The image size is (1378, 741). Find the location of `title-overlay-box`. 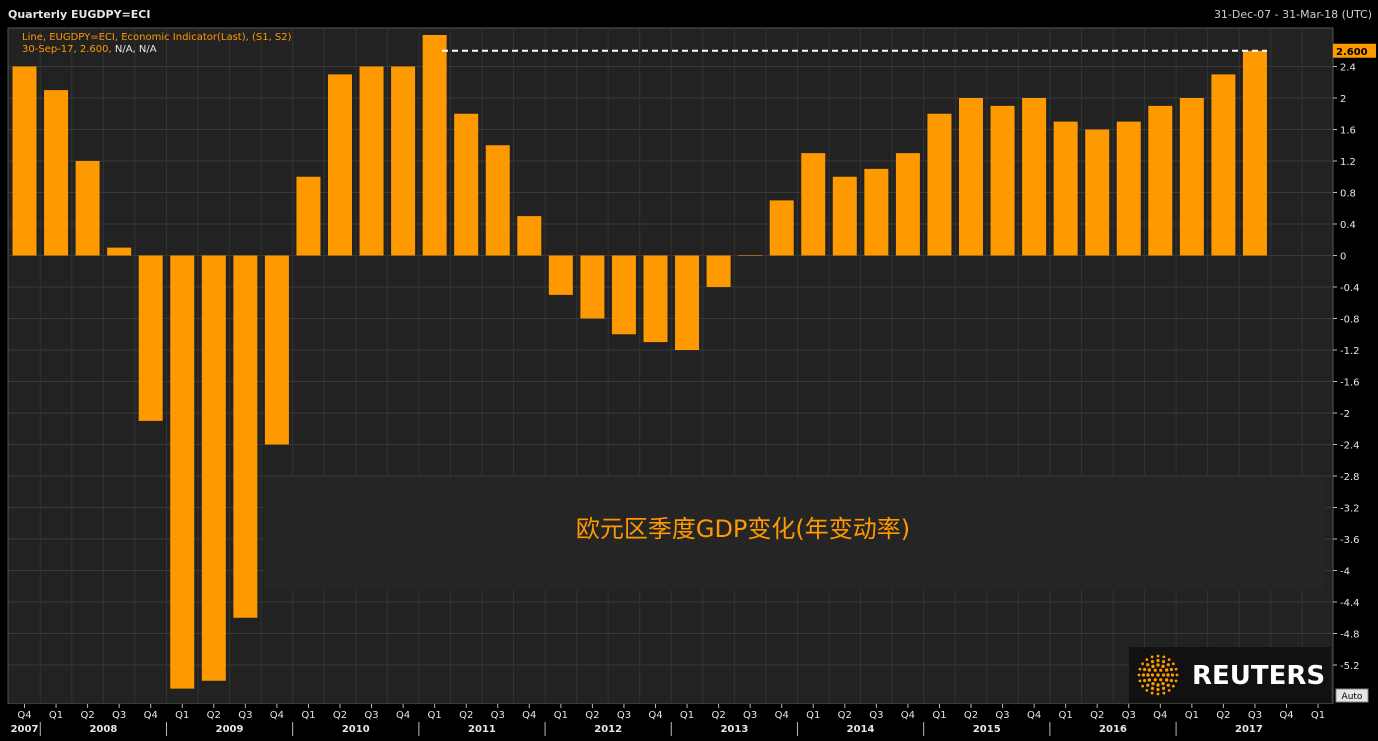

title-overlay-box is located at coordinates (795, 533).